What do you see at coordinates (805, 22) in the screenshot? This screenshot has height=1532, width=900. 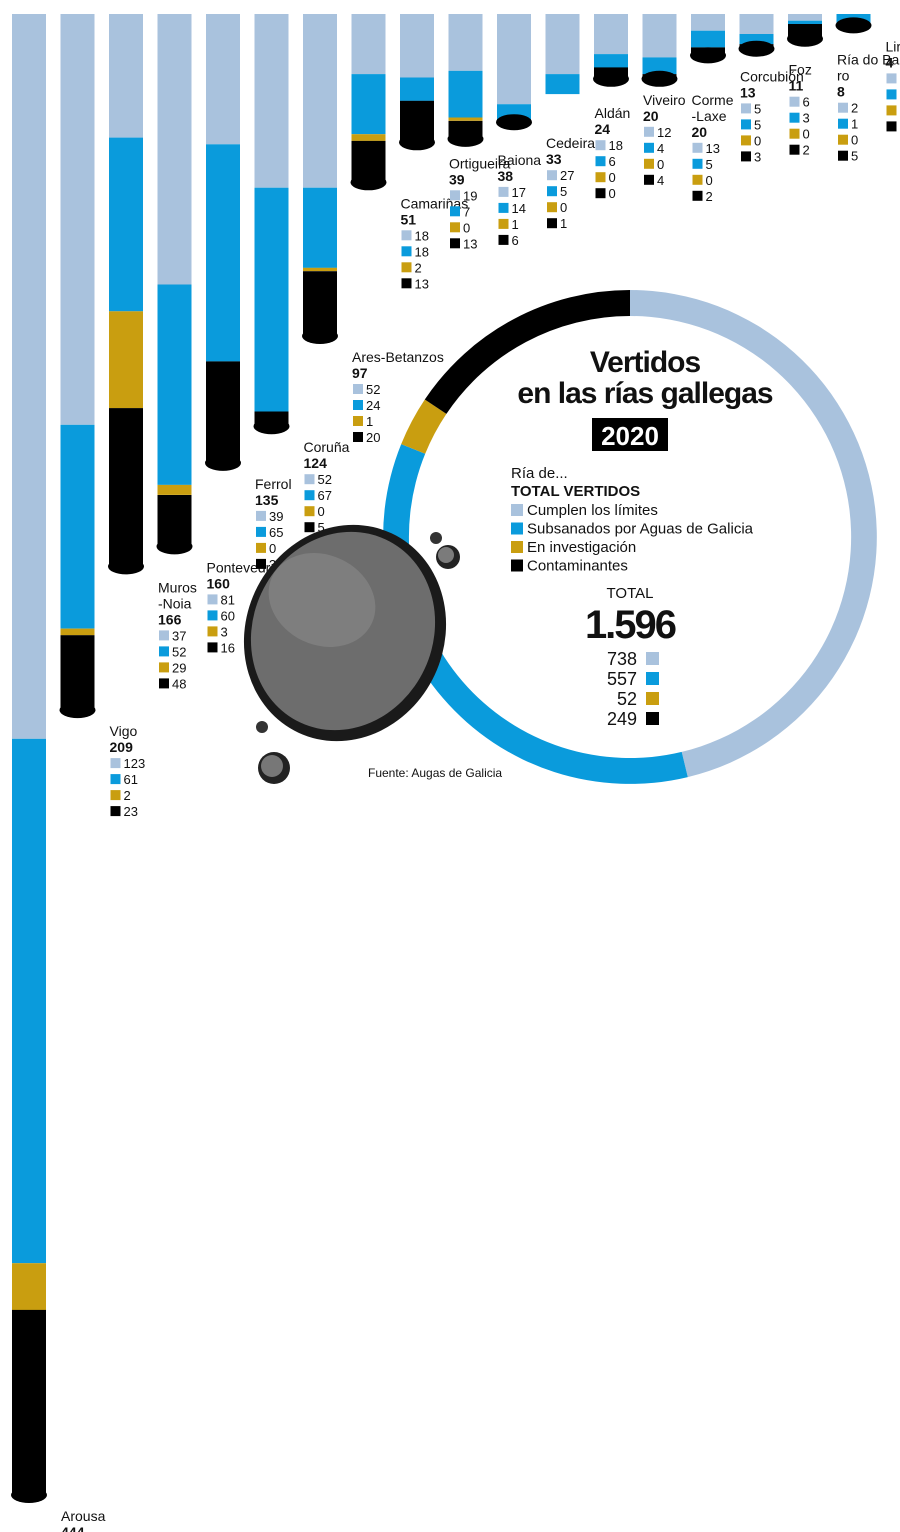 I see `bar-segment-ríadobarqueiro-subsanados` at bounding box center [805, 22].